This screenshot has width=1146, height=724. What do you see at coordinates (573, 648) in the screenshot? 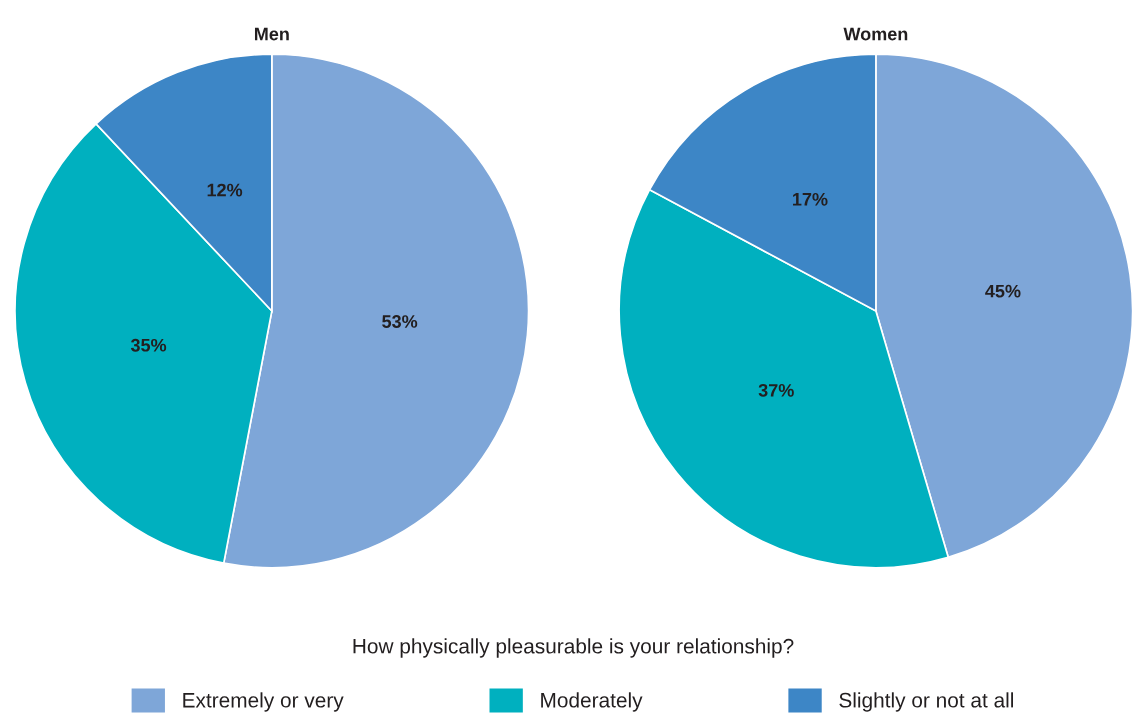
I see `text: How physically pleasurable is your relationship?` at bounding box center [573, 648].